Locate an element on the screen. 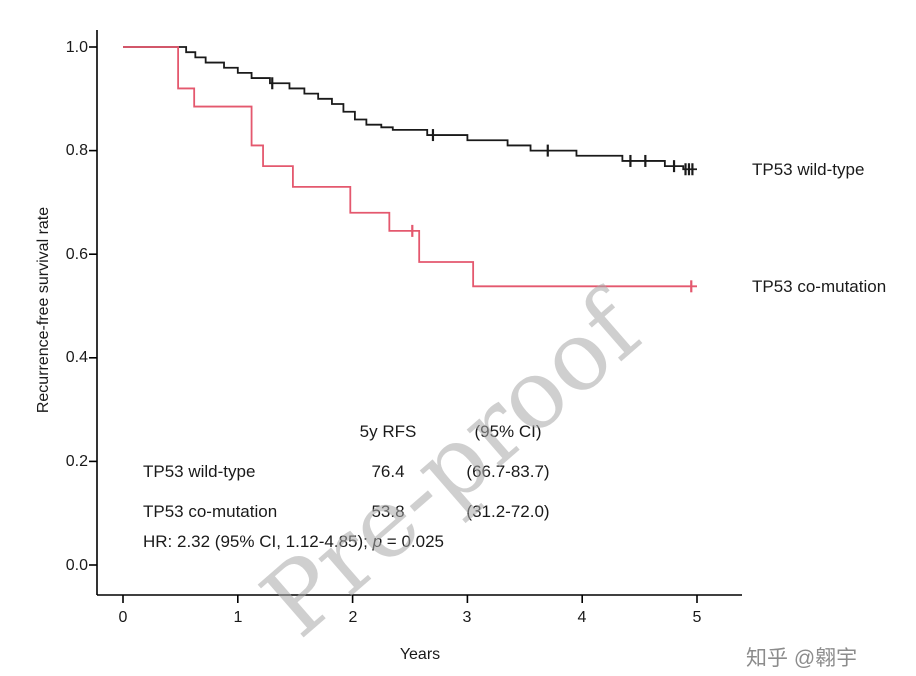 Image resolution: width=916 pixels, height=676 pixels. stats-row-label: TP53 wild-type is located at coordinates (199, 471).